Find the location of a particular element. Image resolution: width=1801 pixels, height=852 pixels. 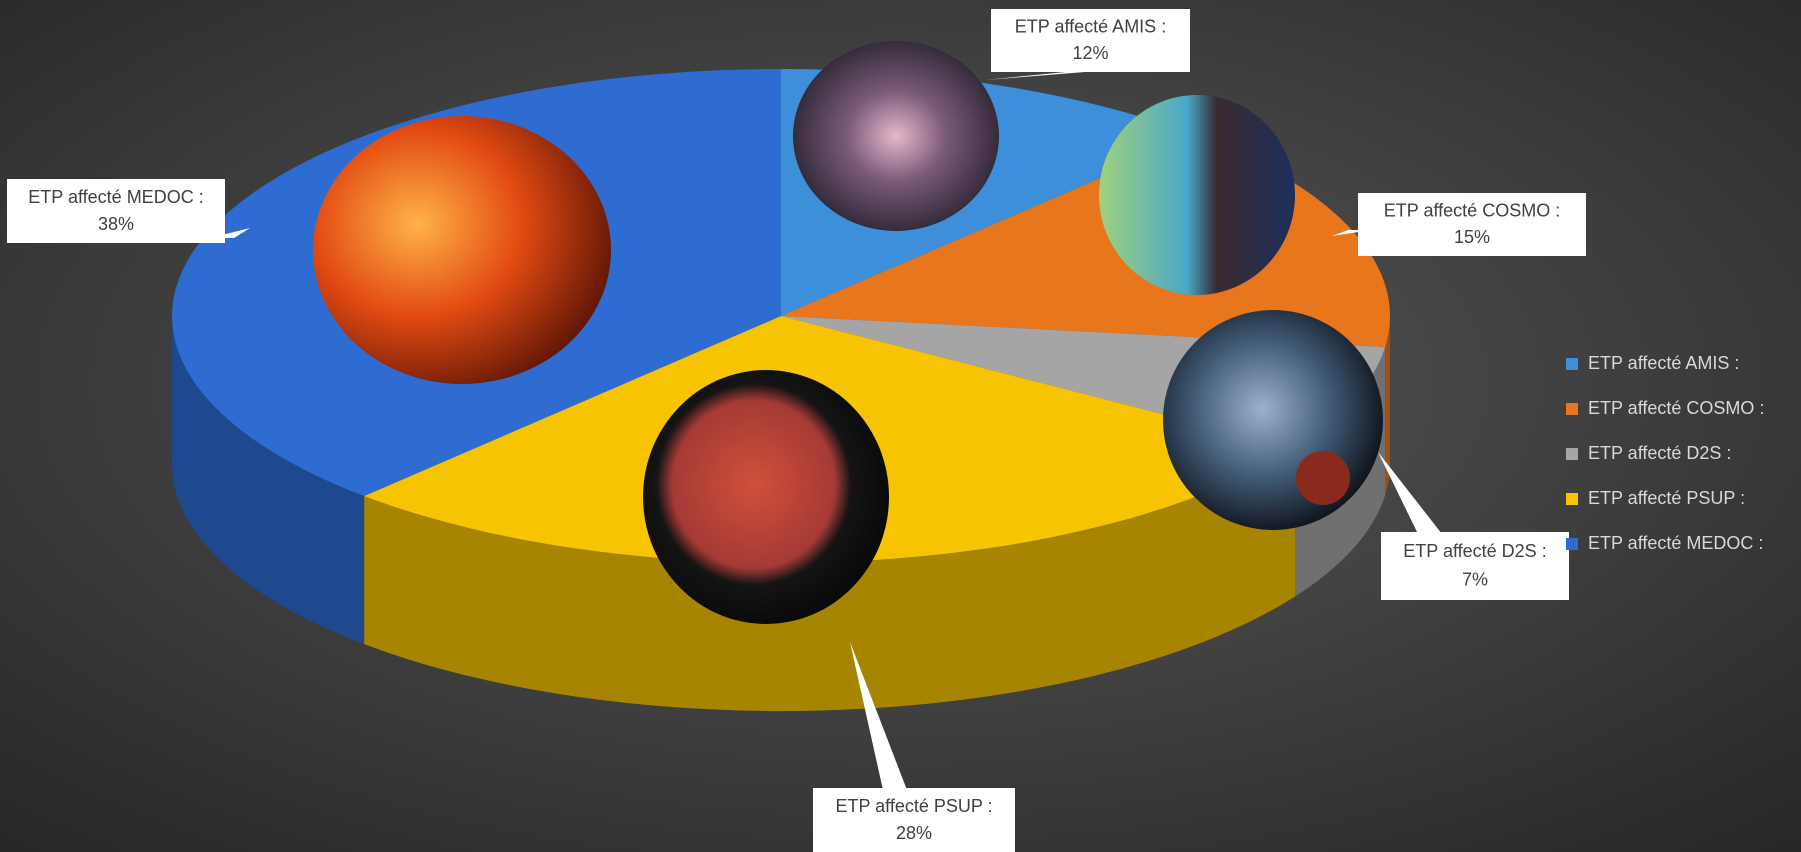

legend: ETP affecté AMIS : ETP affecté COSMO is located at coordinates (1665, 453).